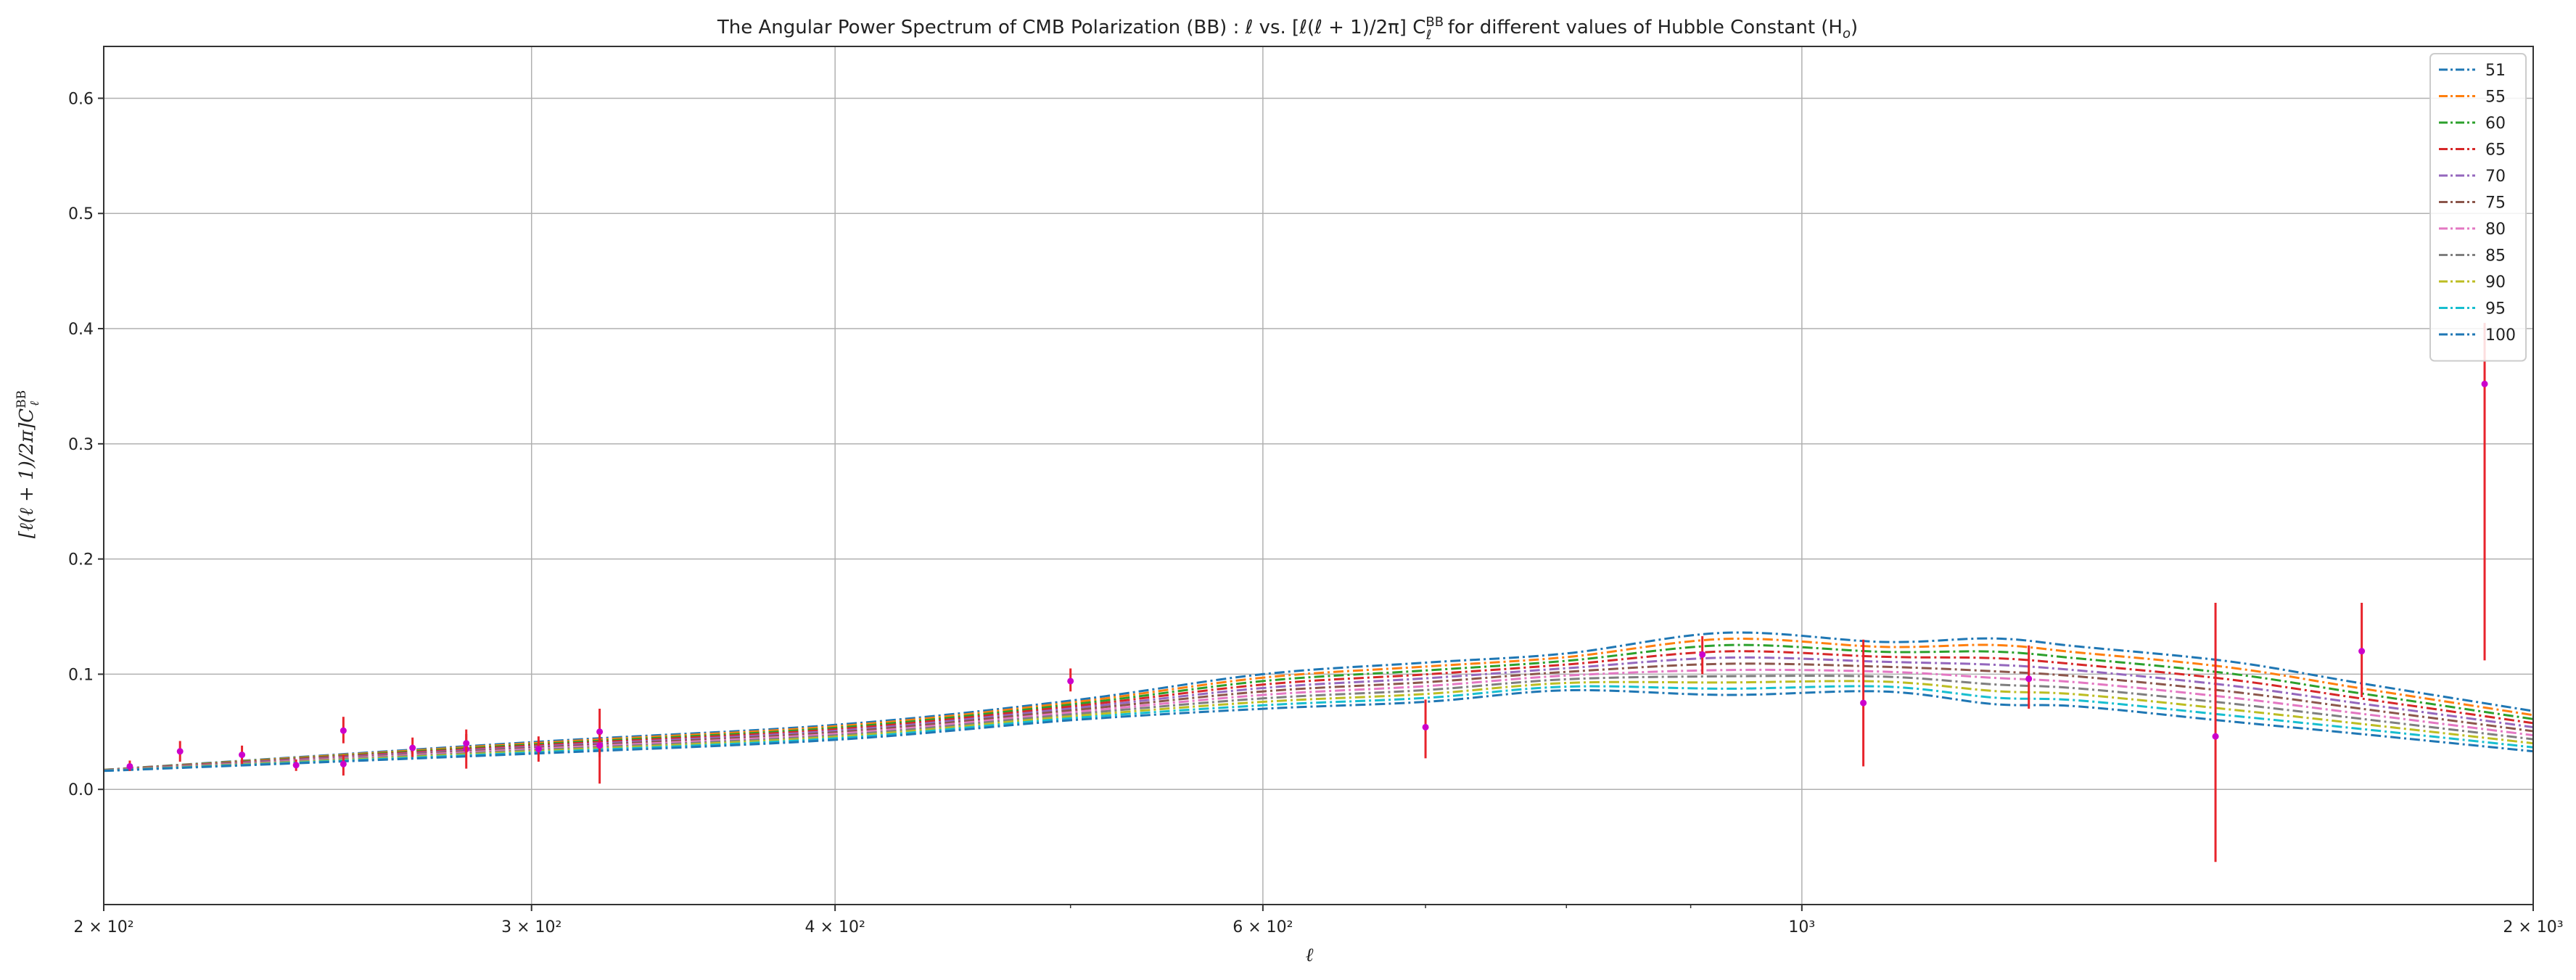 The height and width of the screenshot is (980, 2576). What do you see at coordinates (81, 790) in the screenshot?
I see `y-tick-label: 0.0` at bounding box center [81, 790].